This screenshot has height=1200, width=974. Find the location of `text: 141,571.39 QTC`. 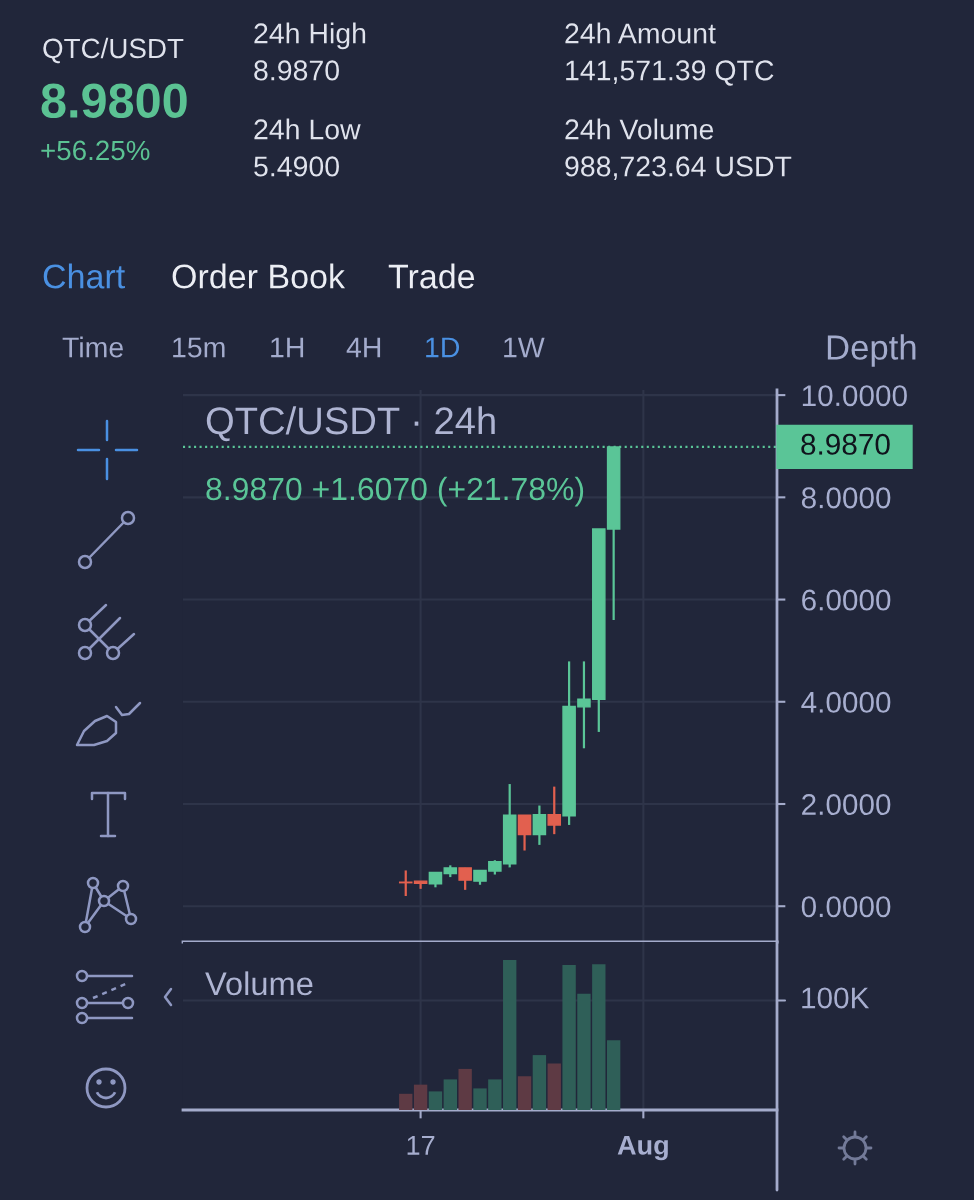

text: 141,571.39 QTC is located at coordinates (670, 73).